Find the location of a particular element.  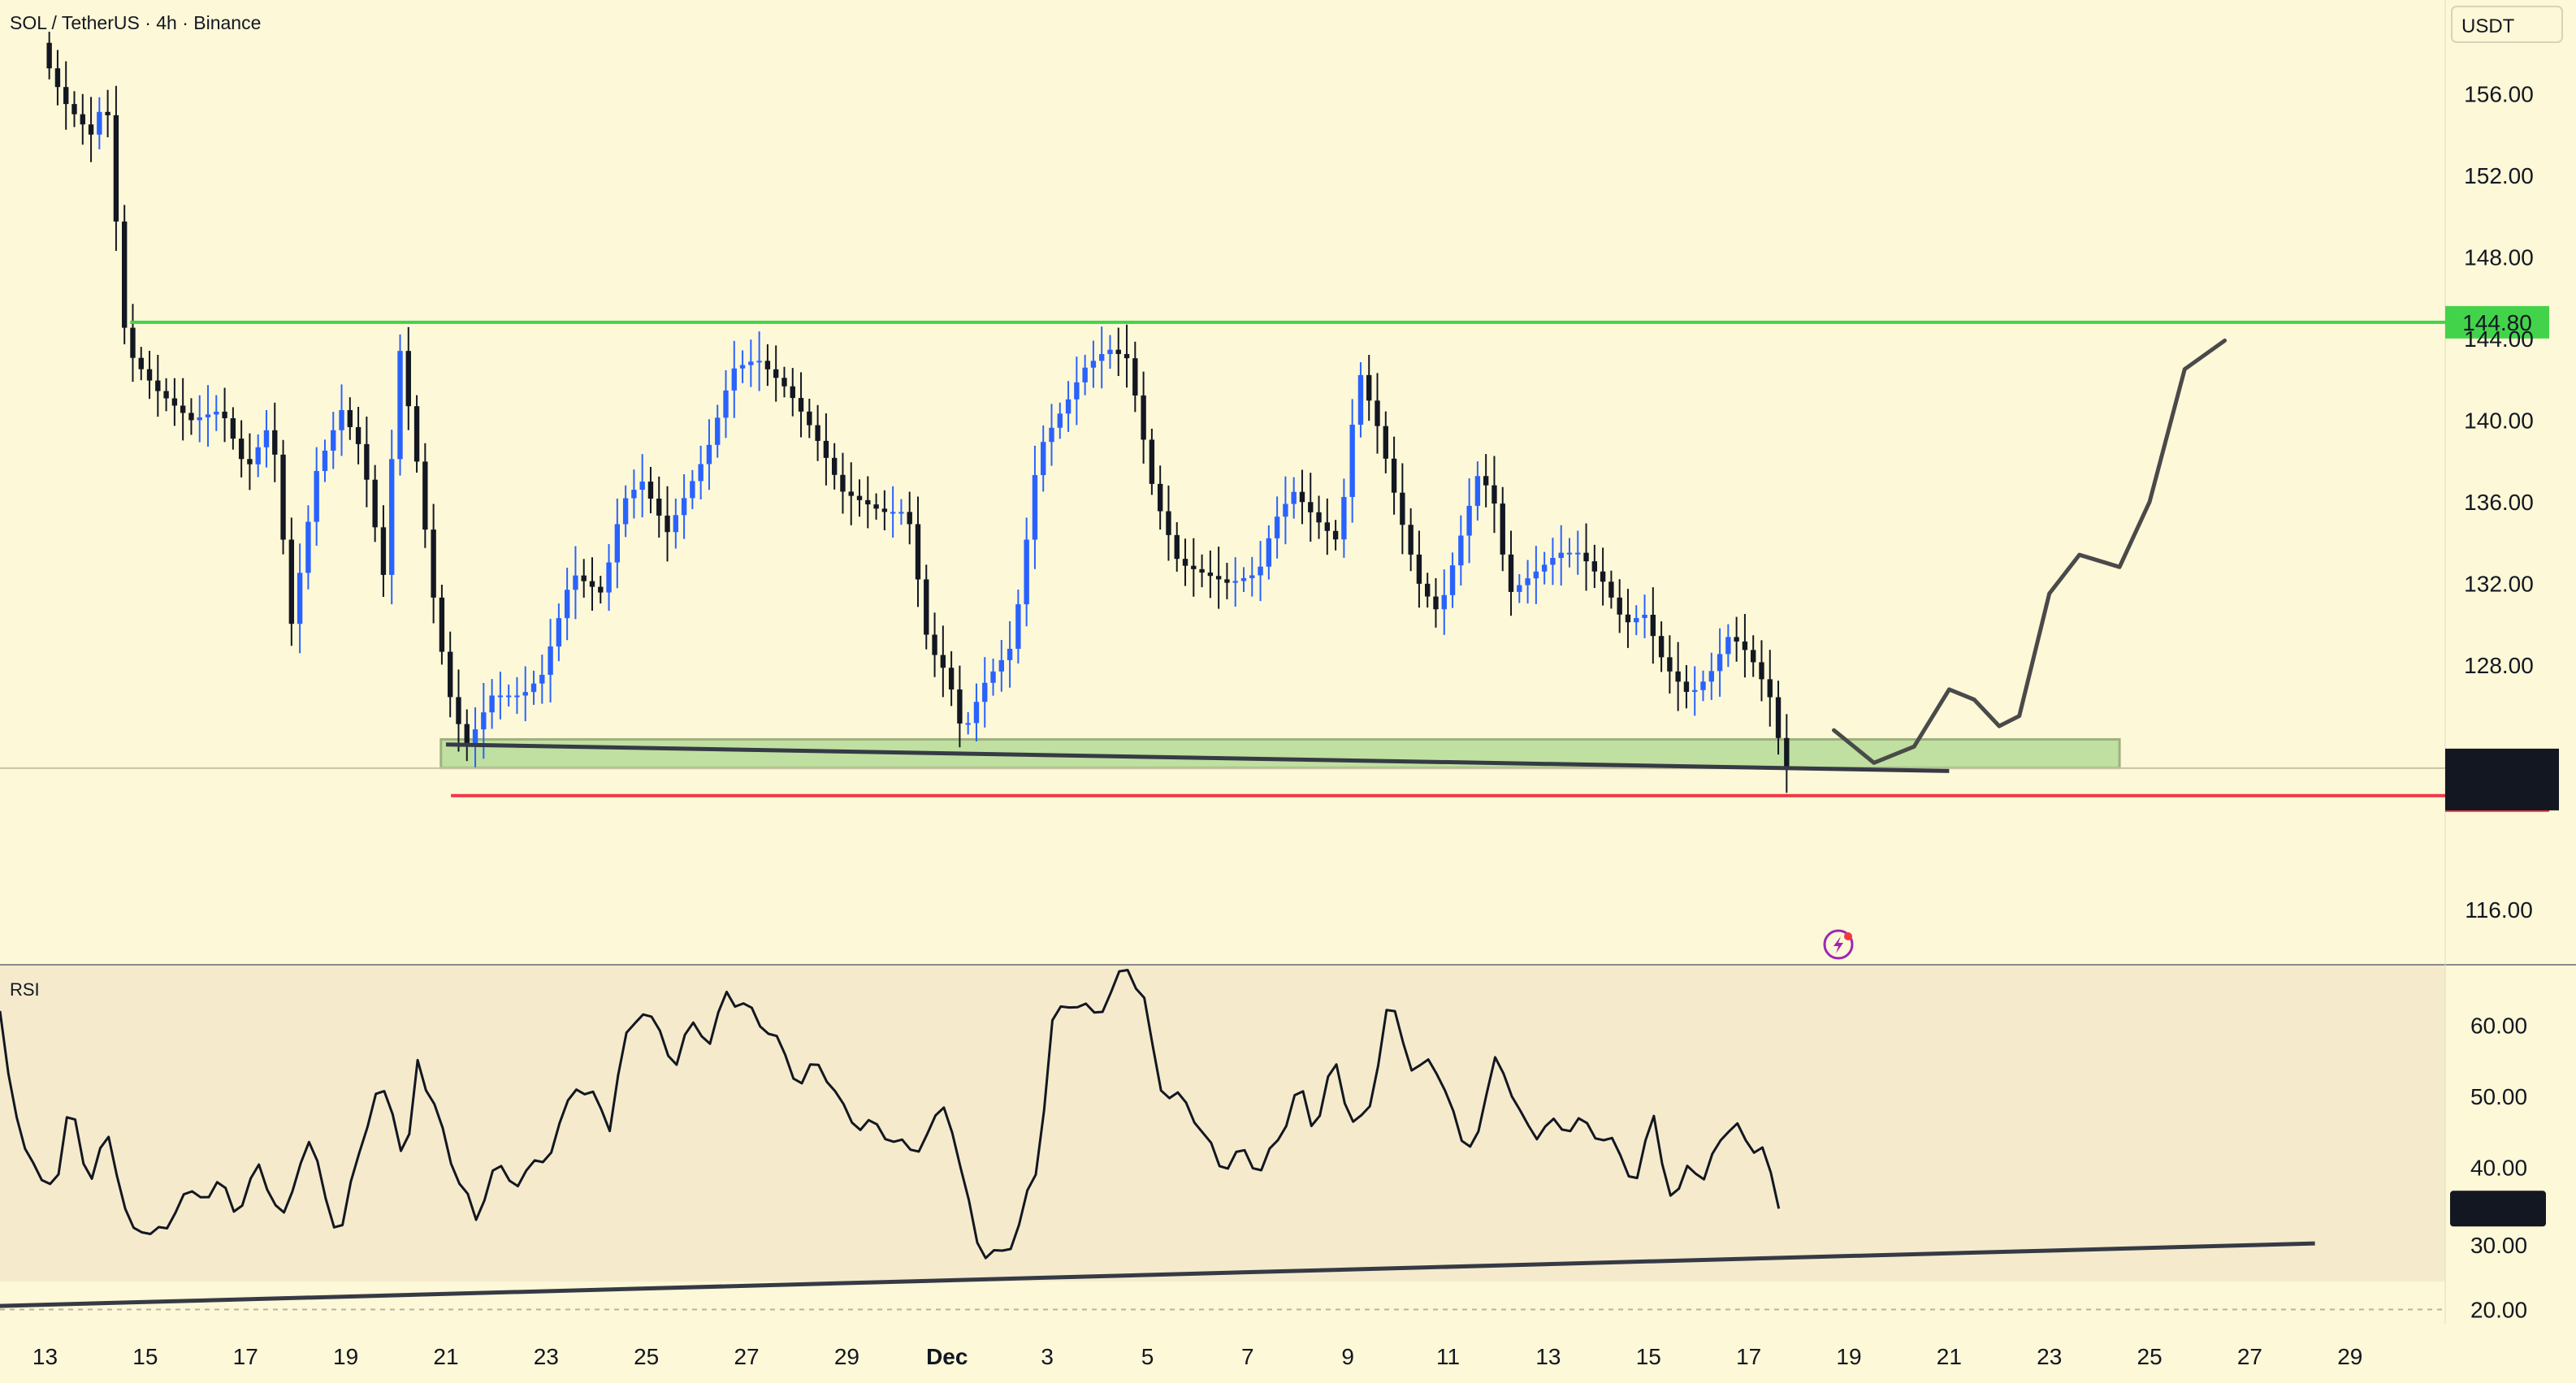

currency-button is located at coordinates (2507, 24).